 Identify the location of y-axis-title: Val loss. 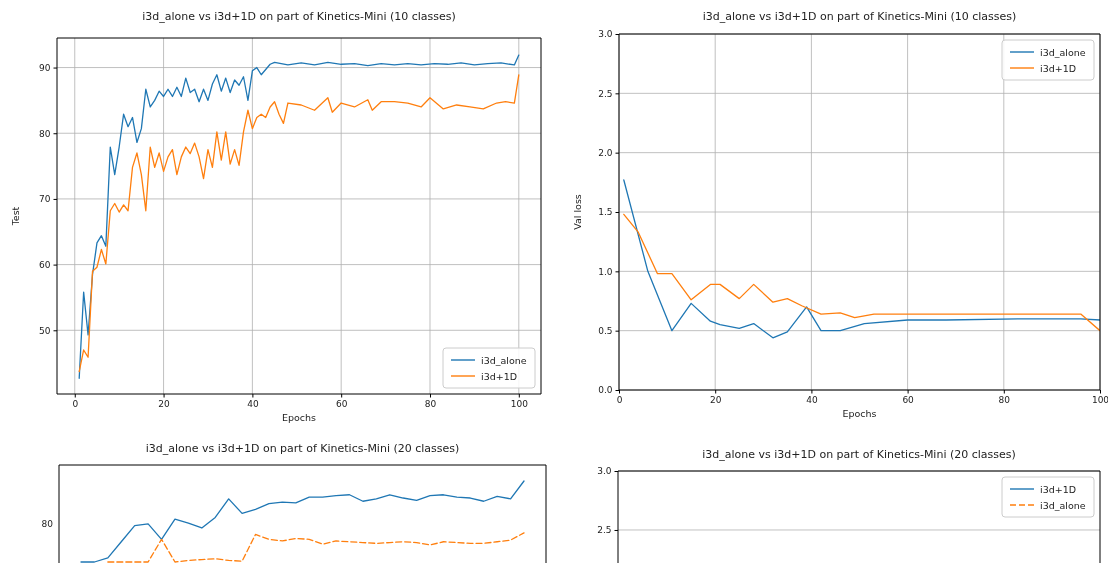
(577, 212).